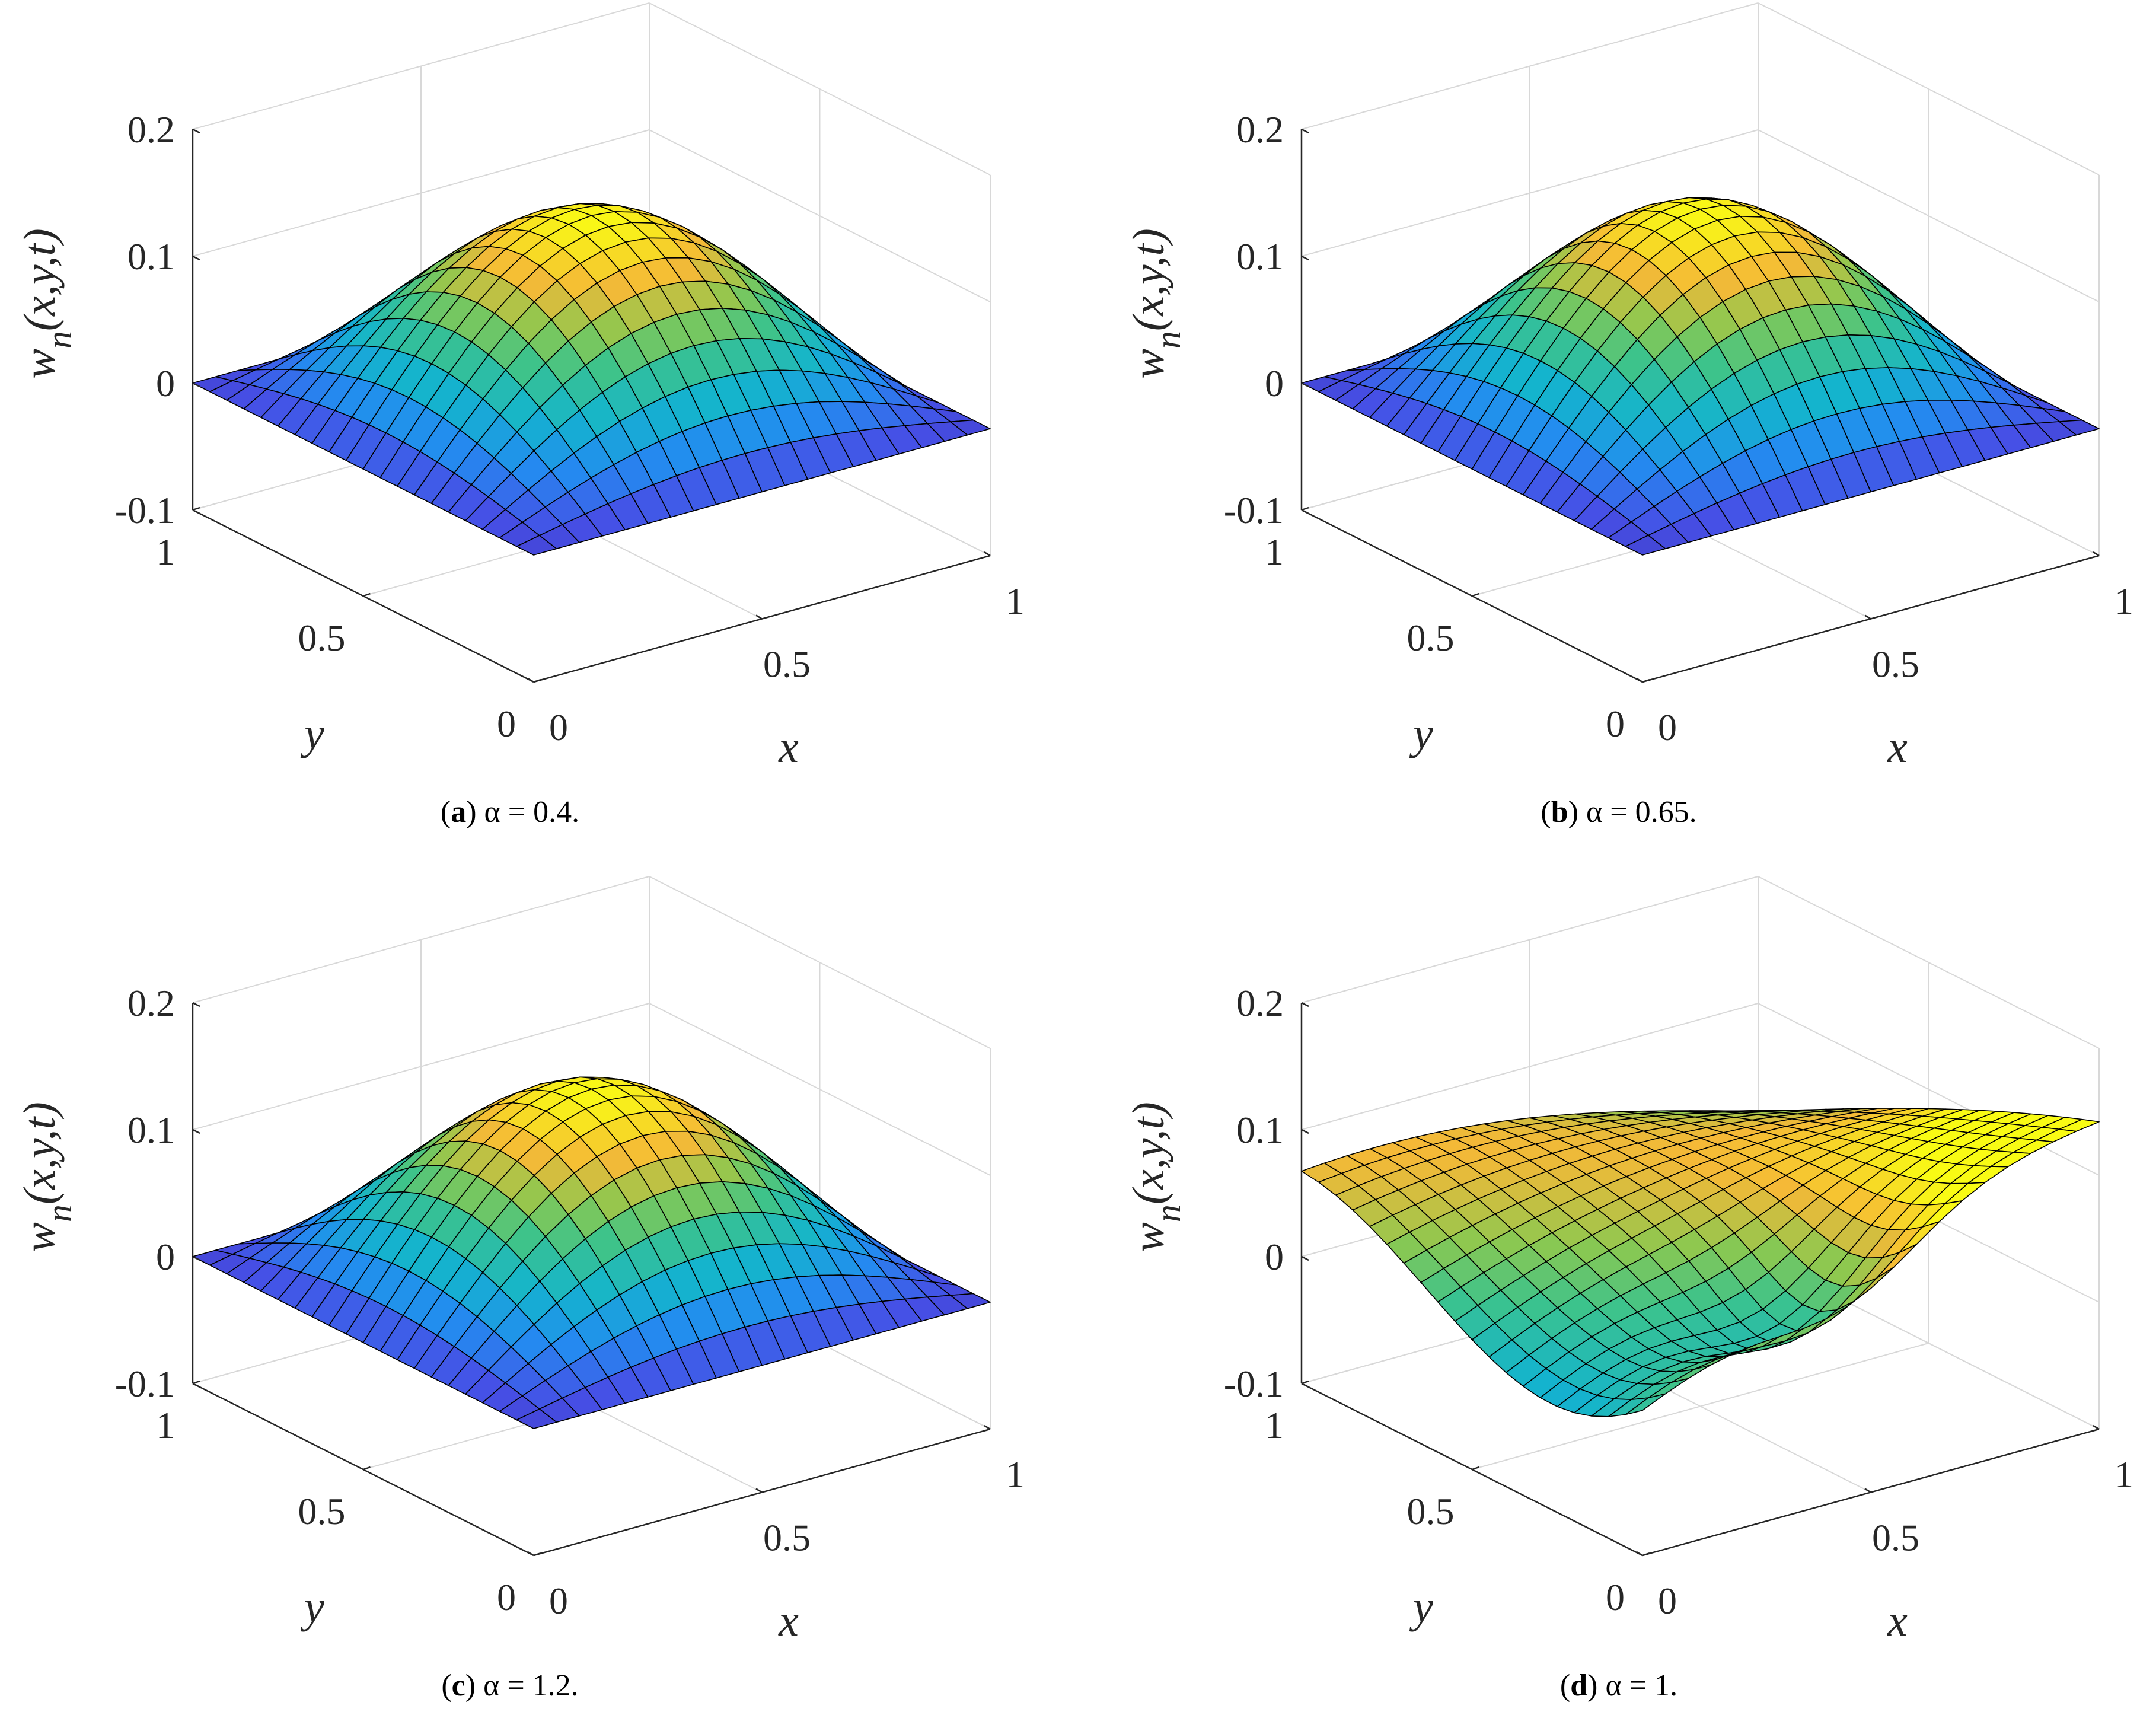 Image resolution: width=2156 pixels, height=1712 pixels. I want to click on z-tick-label: 0.1, so click(1260, 256).